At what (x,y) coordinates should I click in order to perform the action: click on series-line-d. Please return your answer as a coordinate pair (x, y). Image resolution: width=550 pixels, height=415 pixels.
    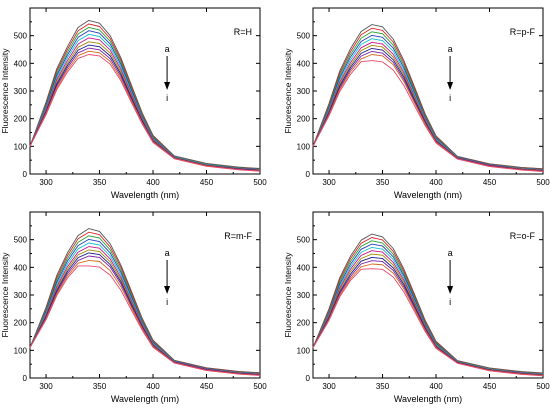
    Looking at the image, I should click on (145, 100).